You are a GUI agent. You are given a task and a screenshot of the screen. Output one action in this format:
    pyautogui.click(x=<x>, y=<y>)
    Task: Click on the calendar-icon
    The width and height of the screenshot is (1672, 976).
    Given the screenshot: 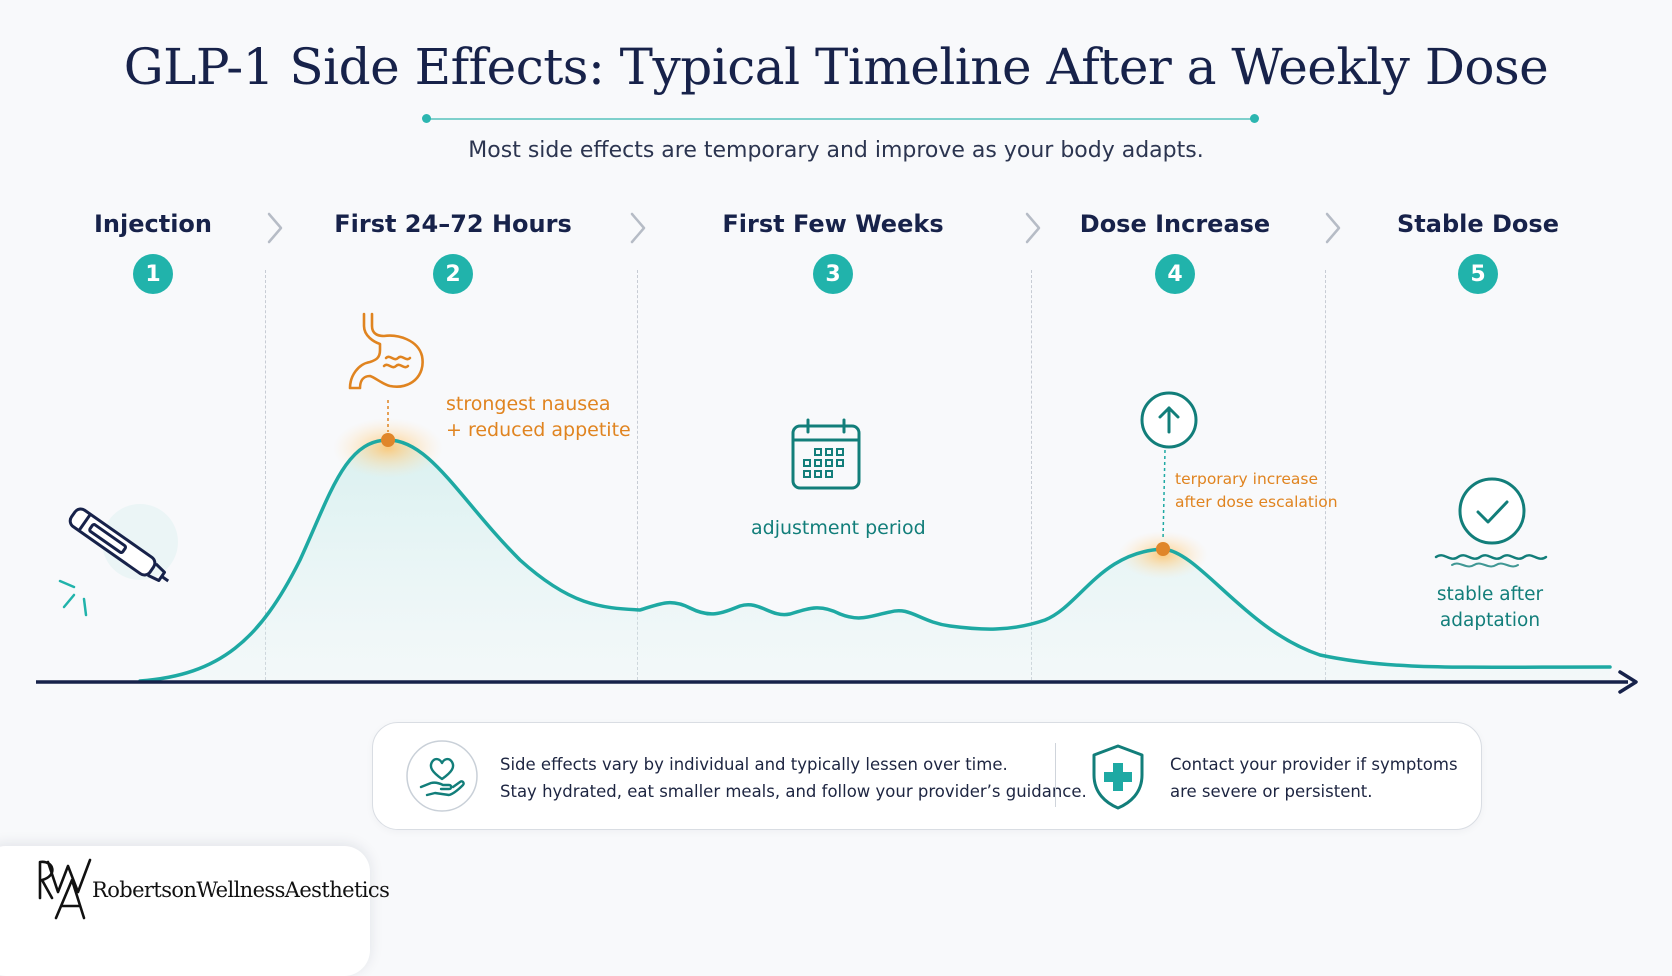 What is the action you would take?
    pyautogui.click(x=826, y=454)
    